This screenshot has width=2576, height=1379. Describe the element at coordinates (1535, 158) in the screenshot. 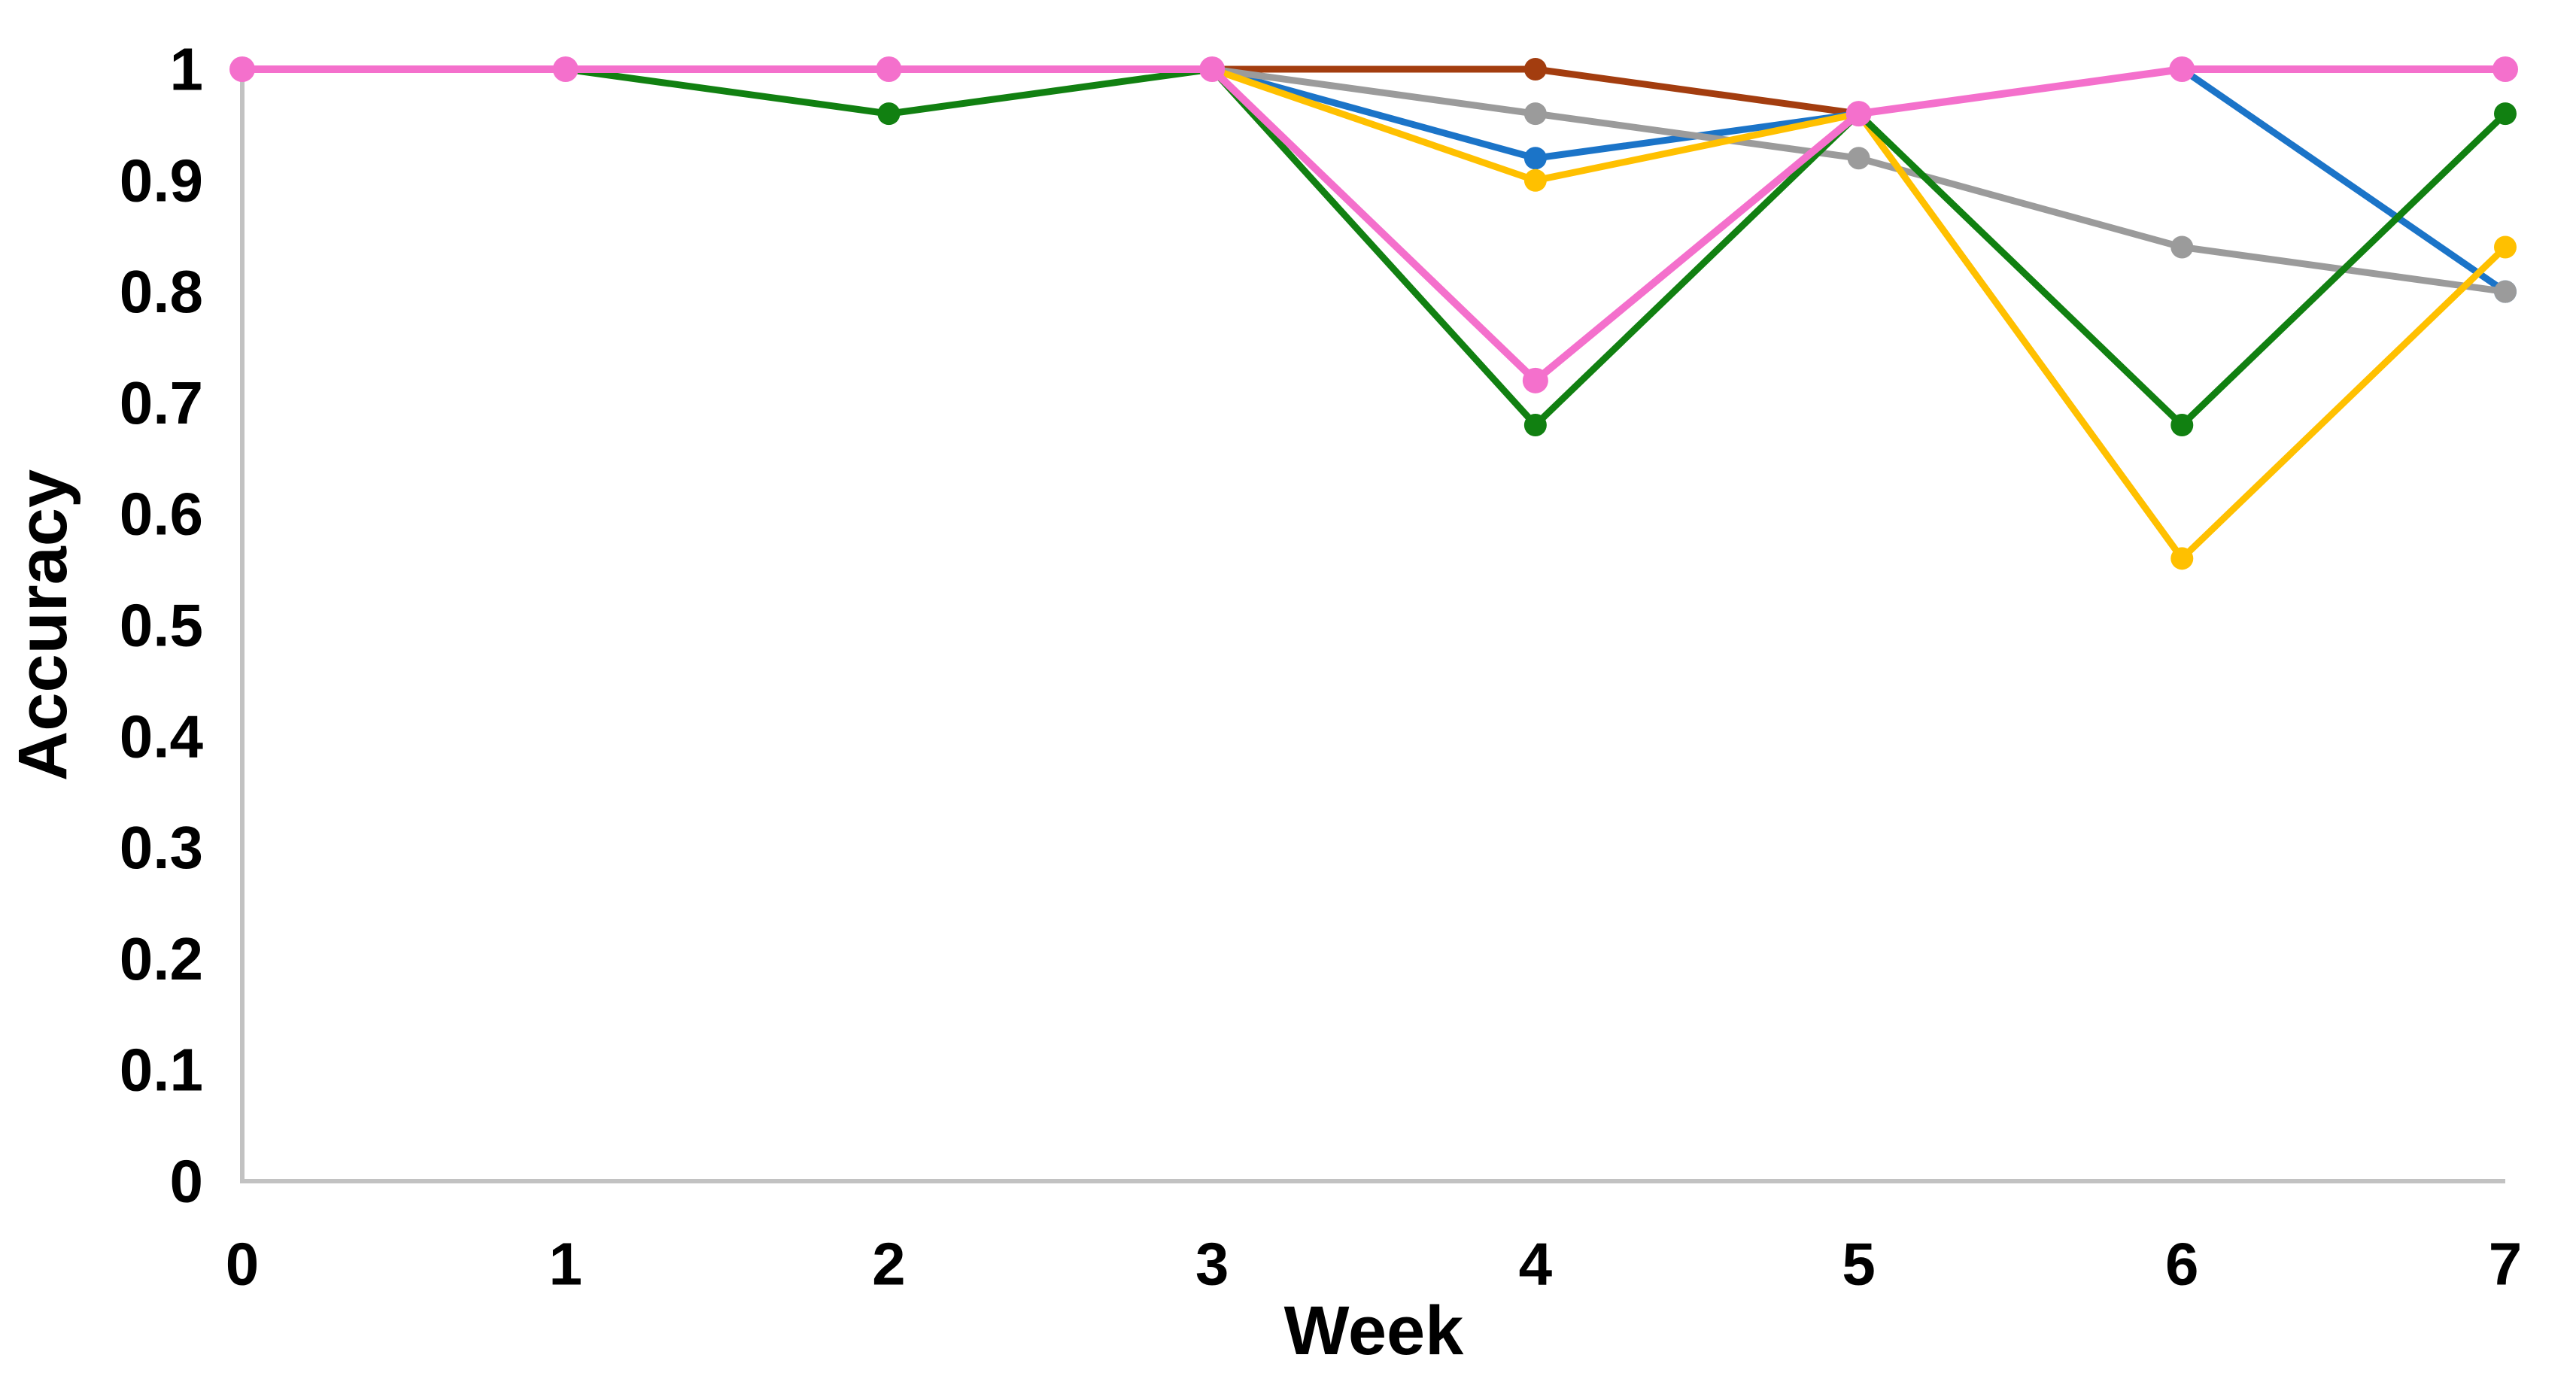

I see `blue-series-marker` at that location.